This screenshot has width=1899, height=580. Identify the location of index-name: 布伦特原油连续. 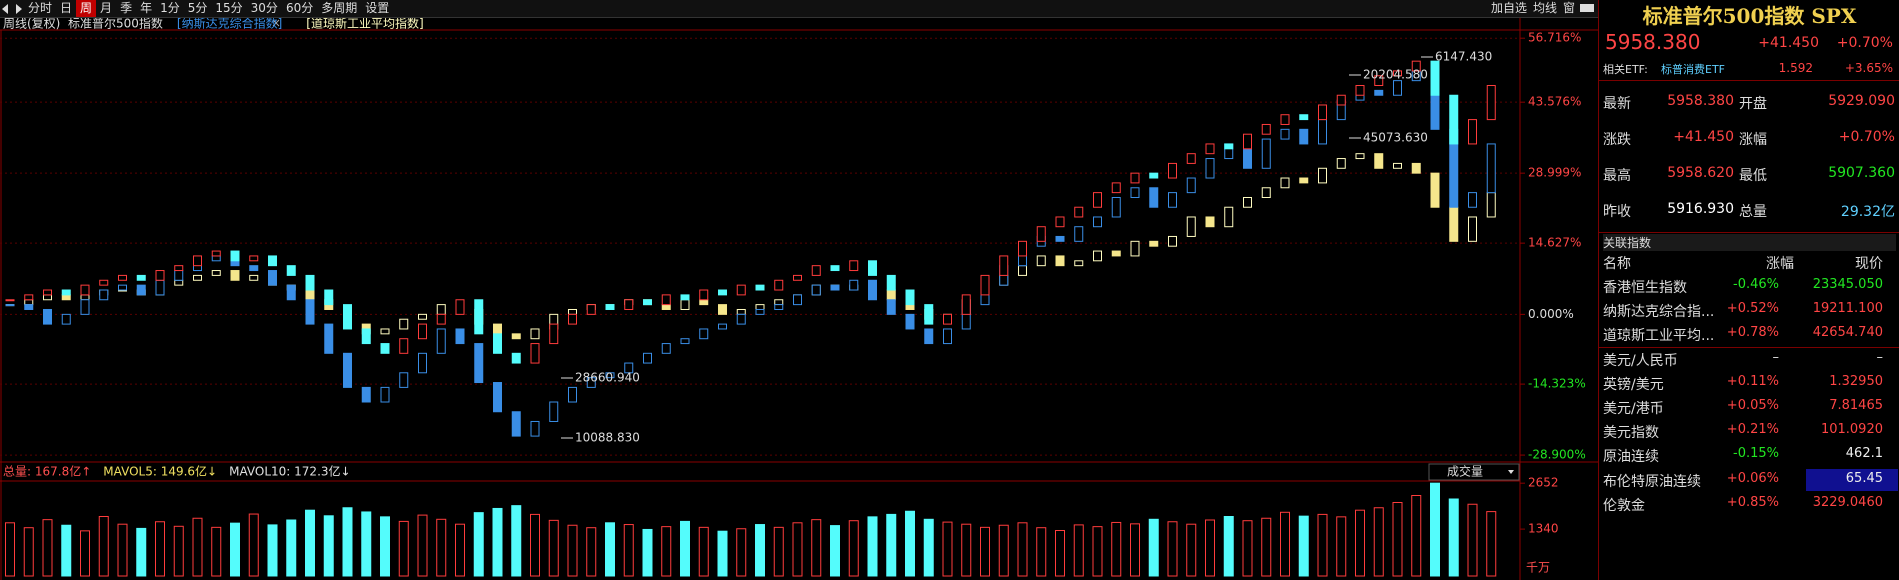
(1652, 481).